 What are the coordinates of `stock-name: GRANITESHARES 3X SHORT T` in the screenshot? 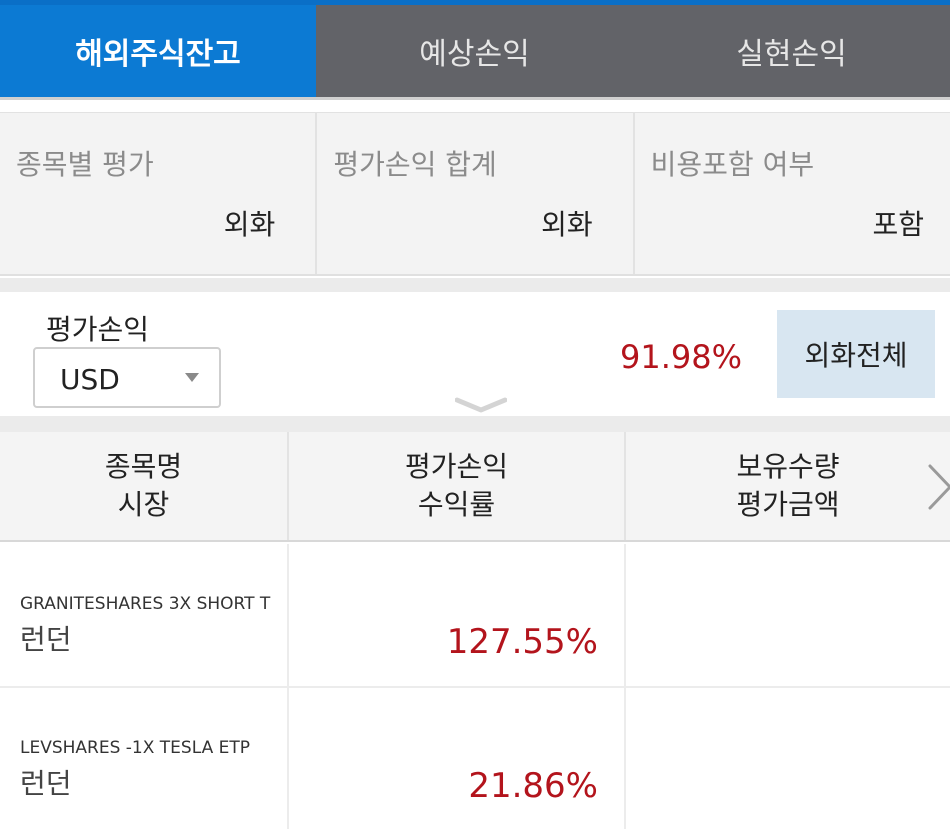 It's located at (145, 604).